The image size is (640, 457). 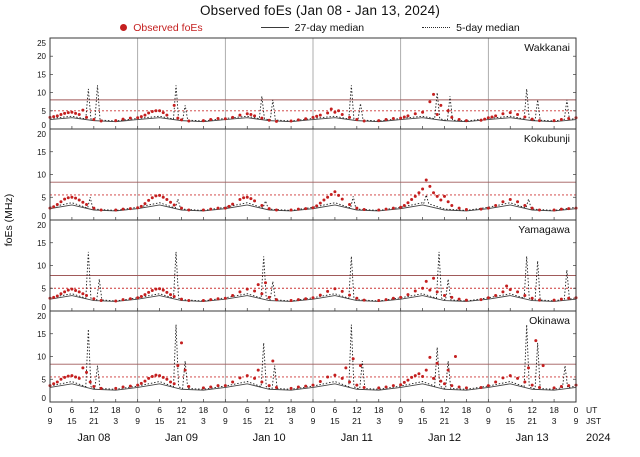 I want to click on legend-item-median5: 5-day median, so click(x=471, y=28).